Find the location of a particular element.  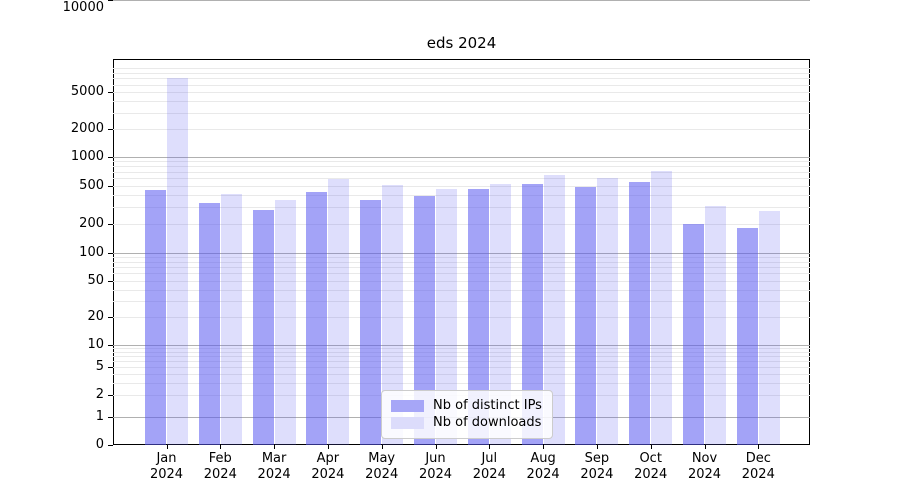

bar-distinct-ips-aug is located at coordinates (532, 314).